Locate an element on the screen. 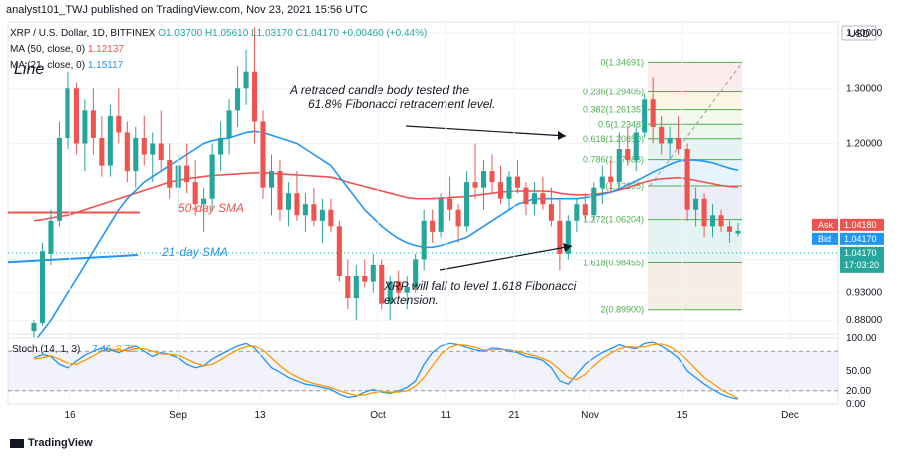 Image resolution: width=900 pixels, height=457 pixels. legend-ma21: MA (21, close, 0) 1.15117 is located at coordinates (218, 66).